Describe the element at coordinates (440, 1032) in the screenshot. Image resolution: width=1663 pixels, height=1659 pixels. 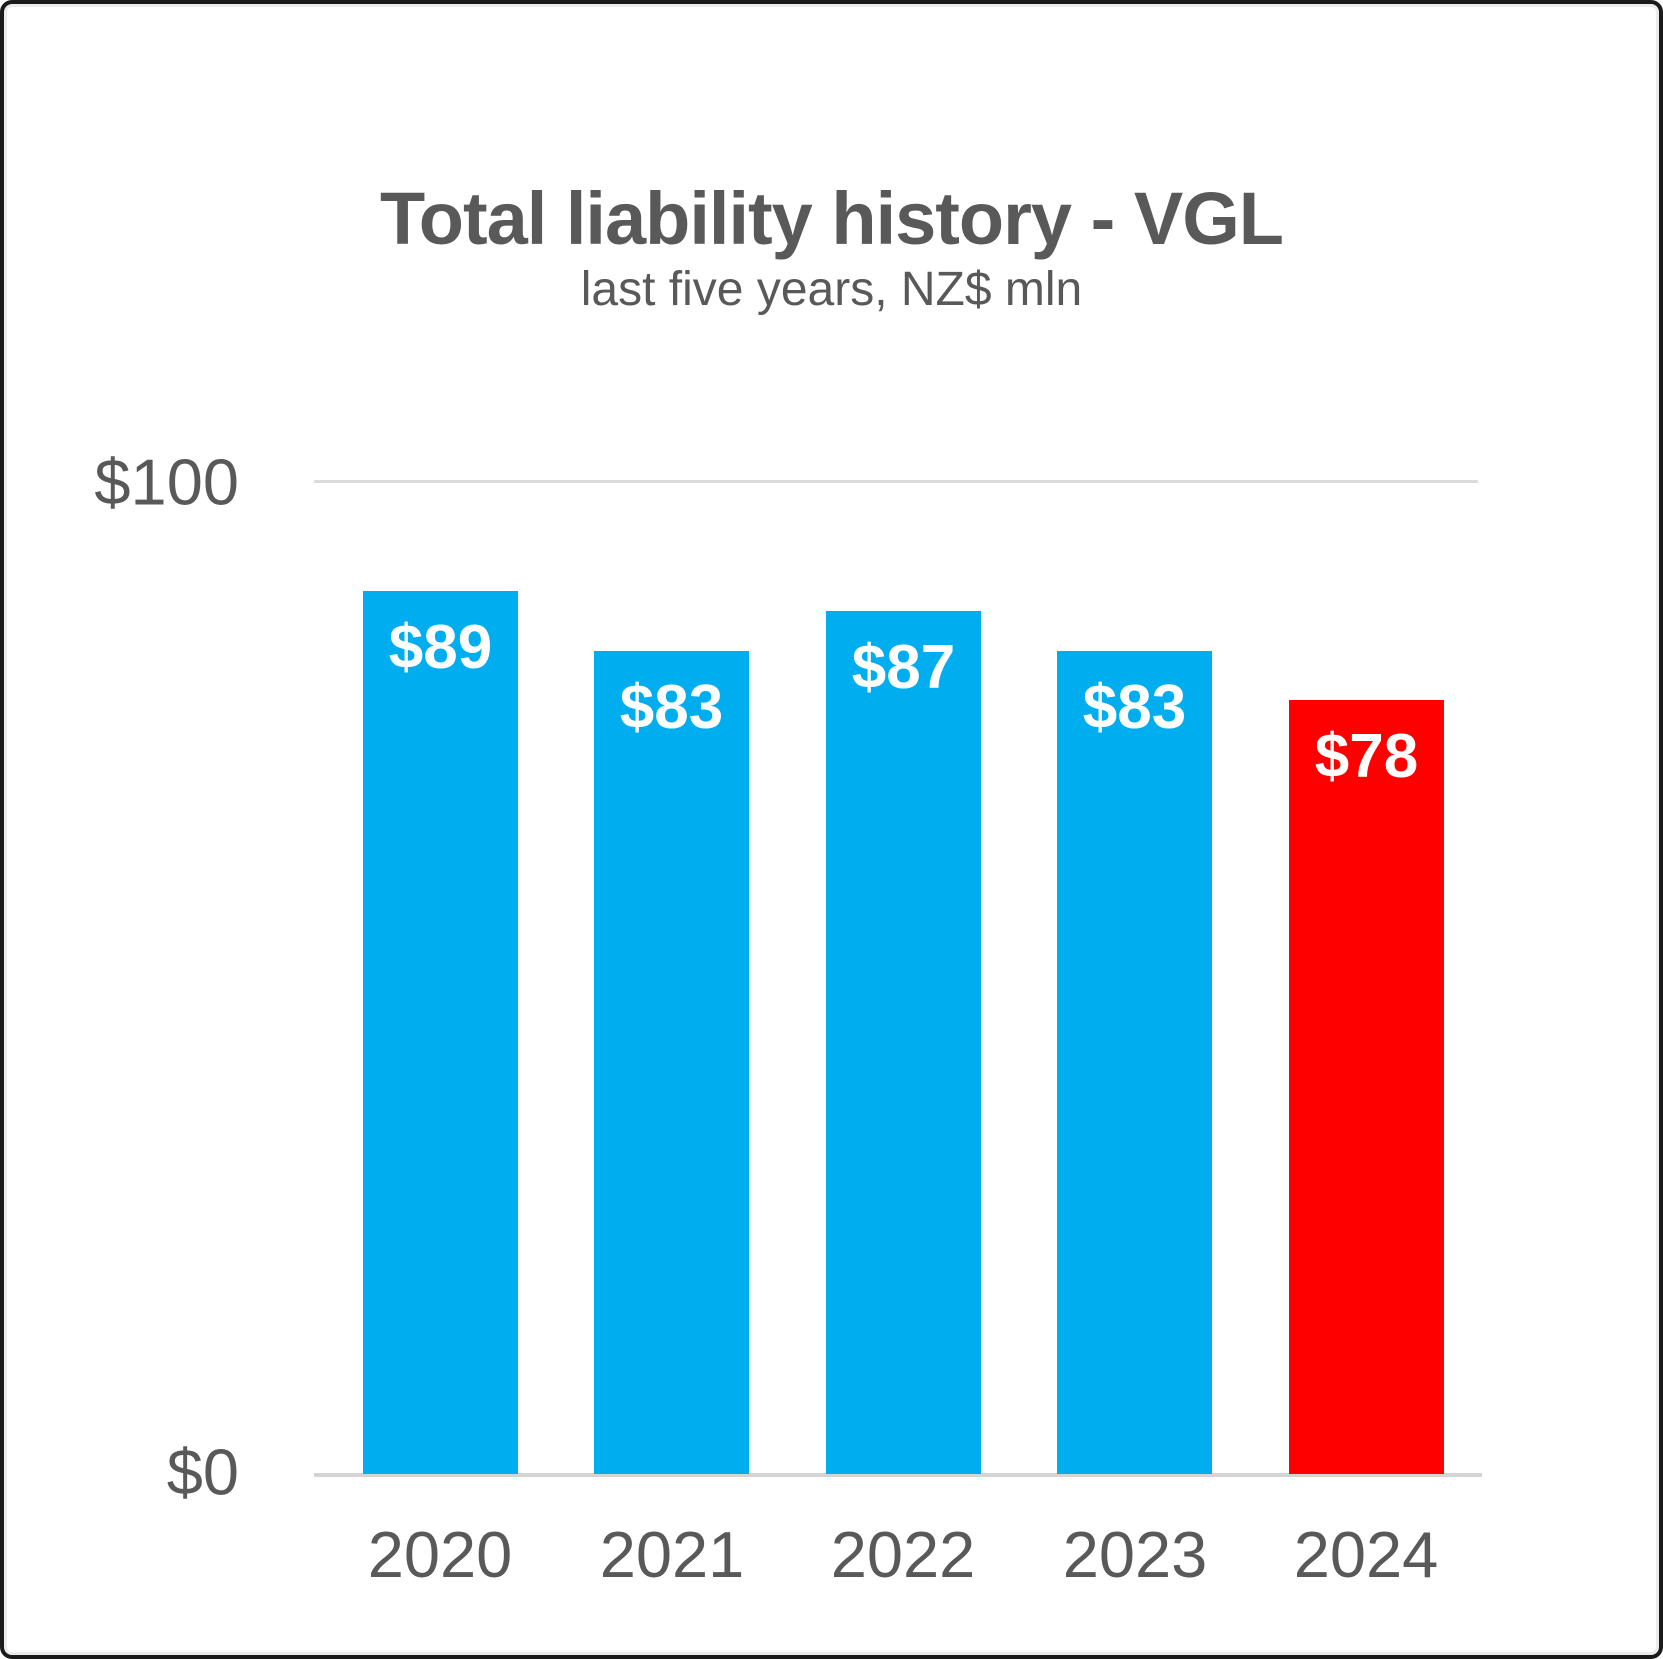
I see `bar-2020: $89` at that location.